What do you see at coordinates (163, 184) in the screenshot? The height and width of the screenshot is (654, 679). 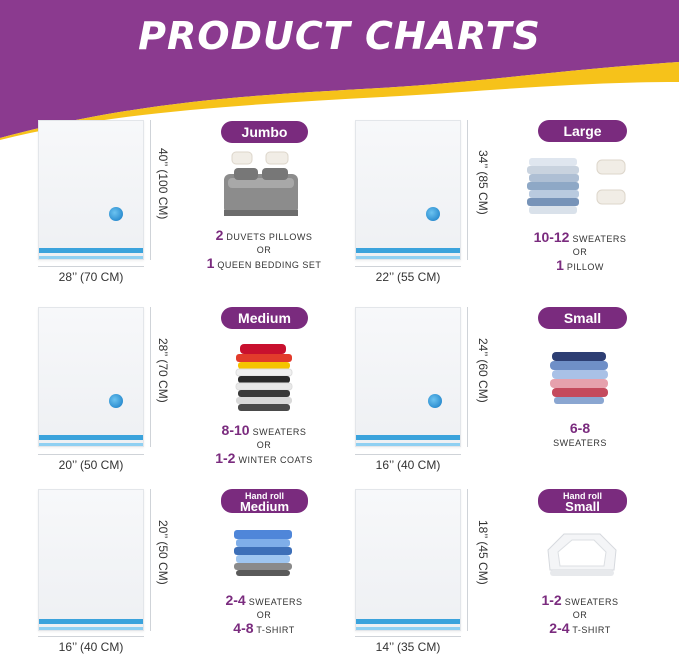 I see `height-label: 40’’ (100 CM)` at bounding box center [163, 184].